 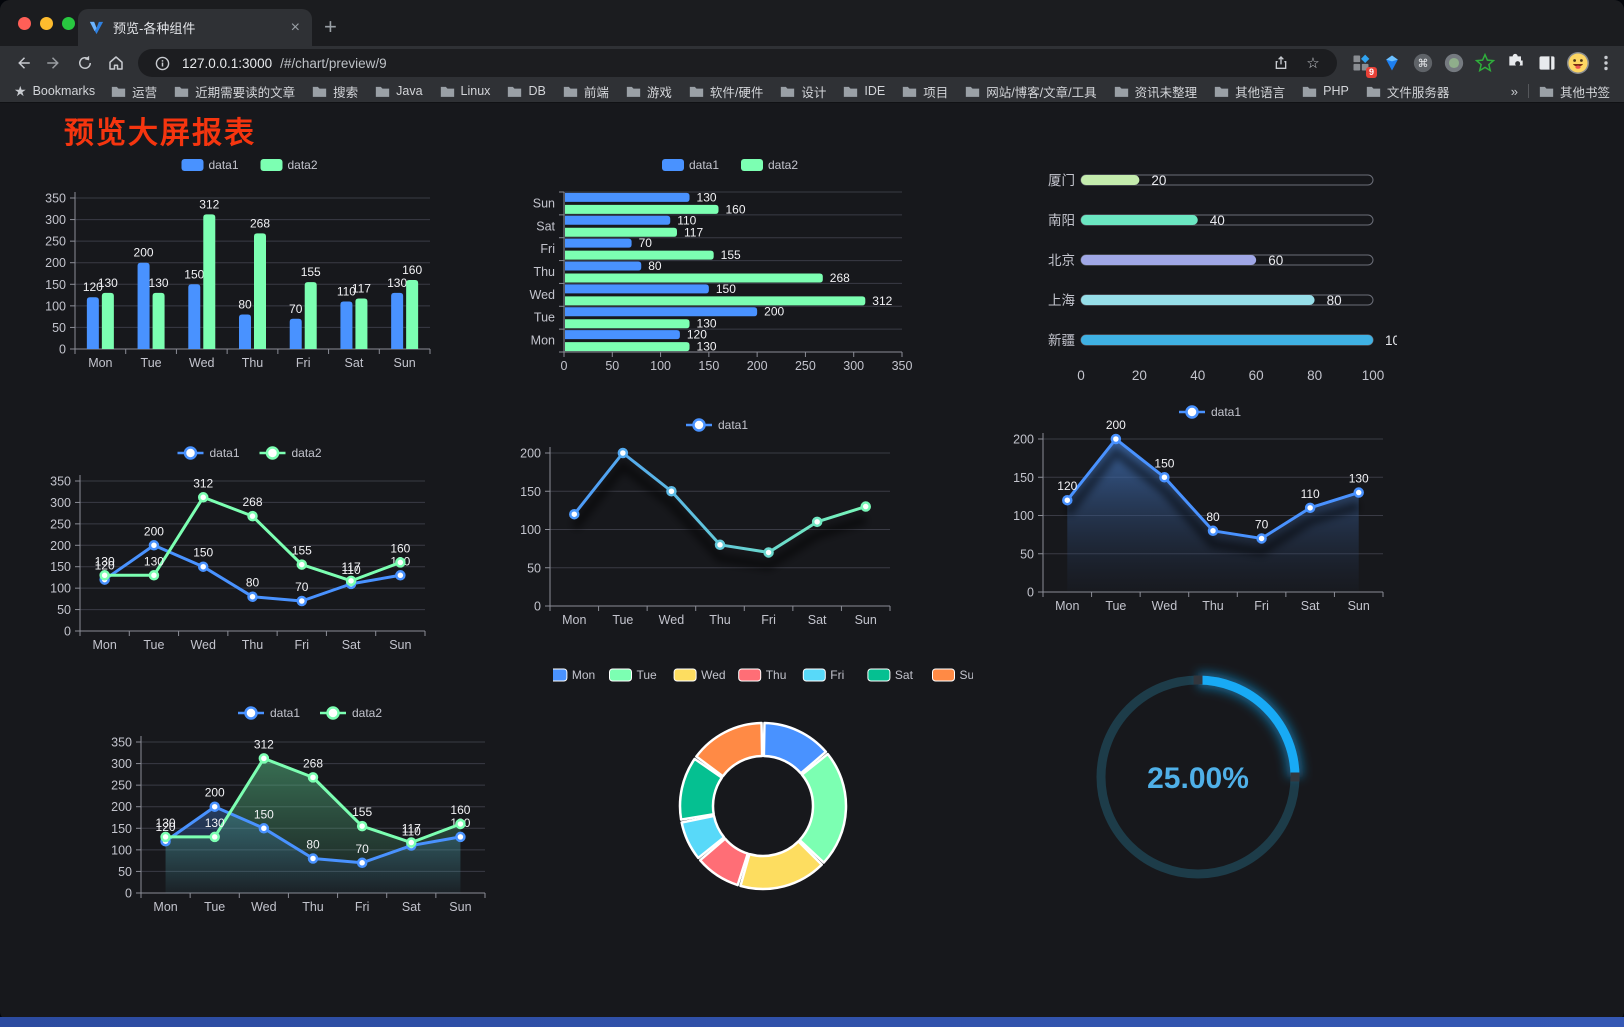 What do you see at coordinates (1325, 91) in the screenshot?
I see `bookmark-folder: PHP` at bounding box center [1325, 91].